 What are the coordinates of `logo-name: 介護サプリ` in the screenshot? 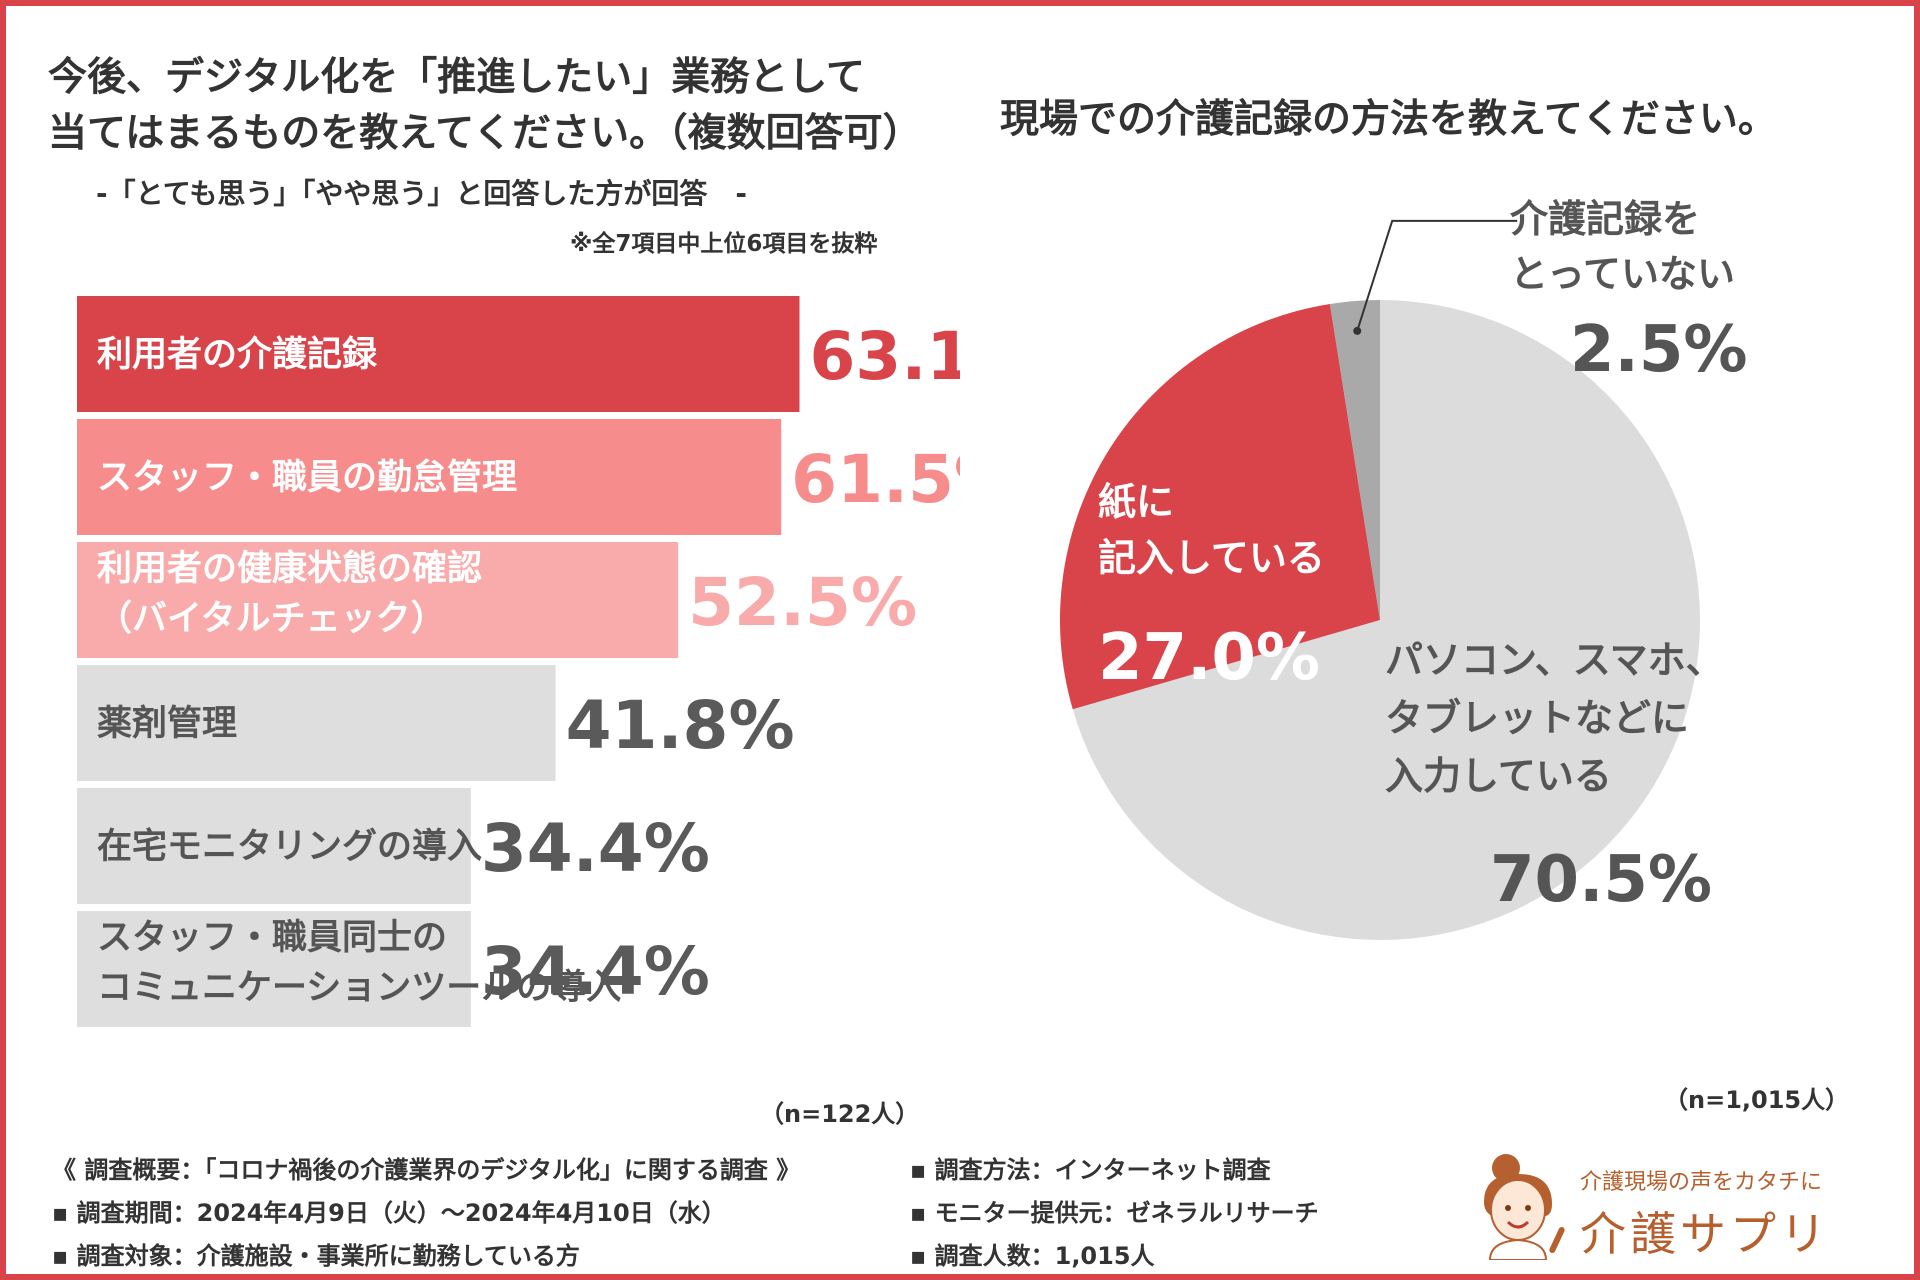 It's located at (1705, 1234).